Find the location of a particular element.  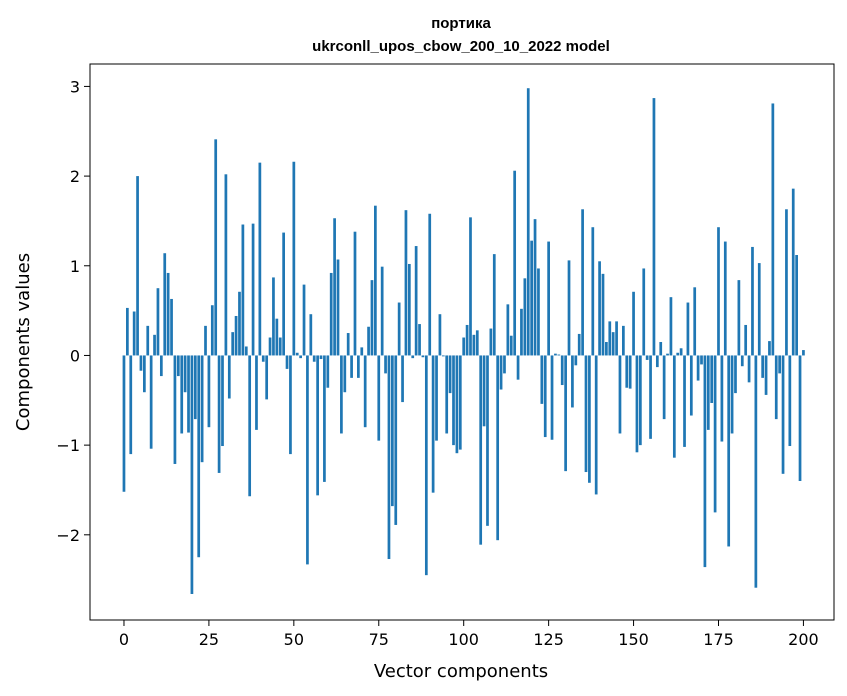

x-axis-label: Vector components is located at coordinates (461, 671).